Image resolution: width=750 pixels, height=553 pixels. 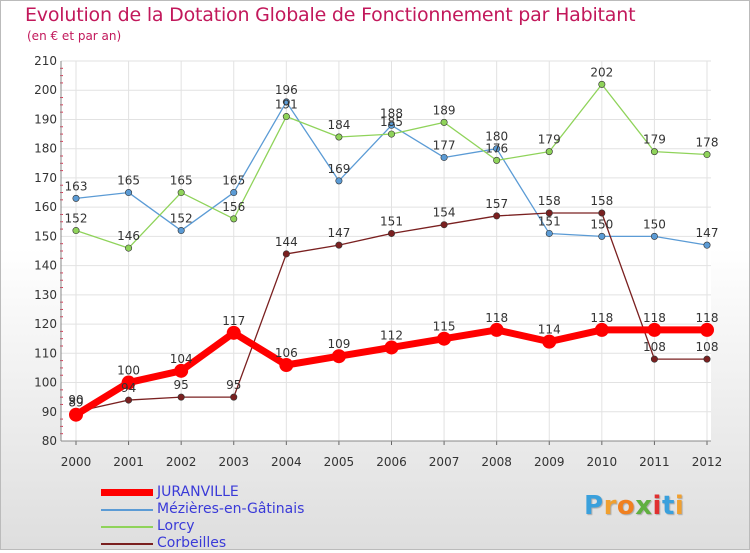 I want to click on y-tick-label: 210, so click(x=45, y=61).